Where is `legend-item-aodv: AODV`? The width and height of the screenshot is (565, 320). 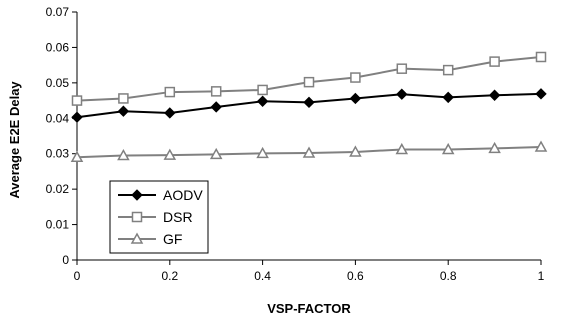
legend-item-aodv: AODV is located at coordinates (160, 195).